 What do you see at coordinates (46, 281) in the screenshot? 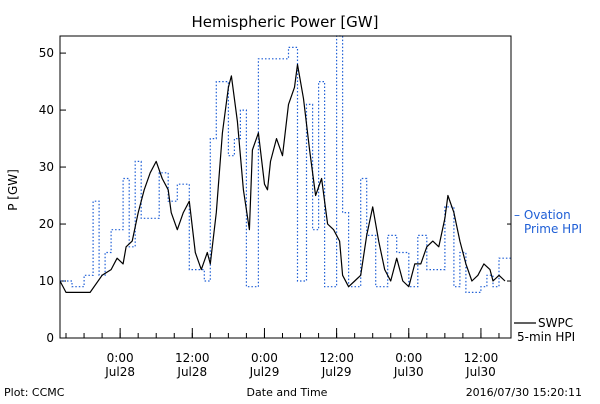
I see `y-tick-label: 10` at bounding box center [46, 281].